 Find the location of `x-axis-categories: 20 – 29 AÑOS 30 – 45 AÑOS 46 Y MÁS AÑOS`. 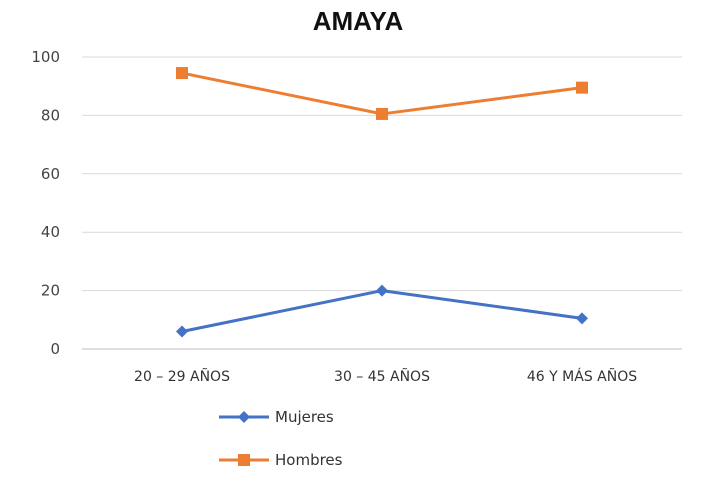

x-axis-categories: 20 – 29 AÑOS 30 – 45 AÑOS 46 Y MÁS AÑOS is located at coordinates (385, 376).